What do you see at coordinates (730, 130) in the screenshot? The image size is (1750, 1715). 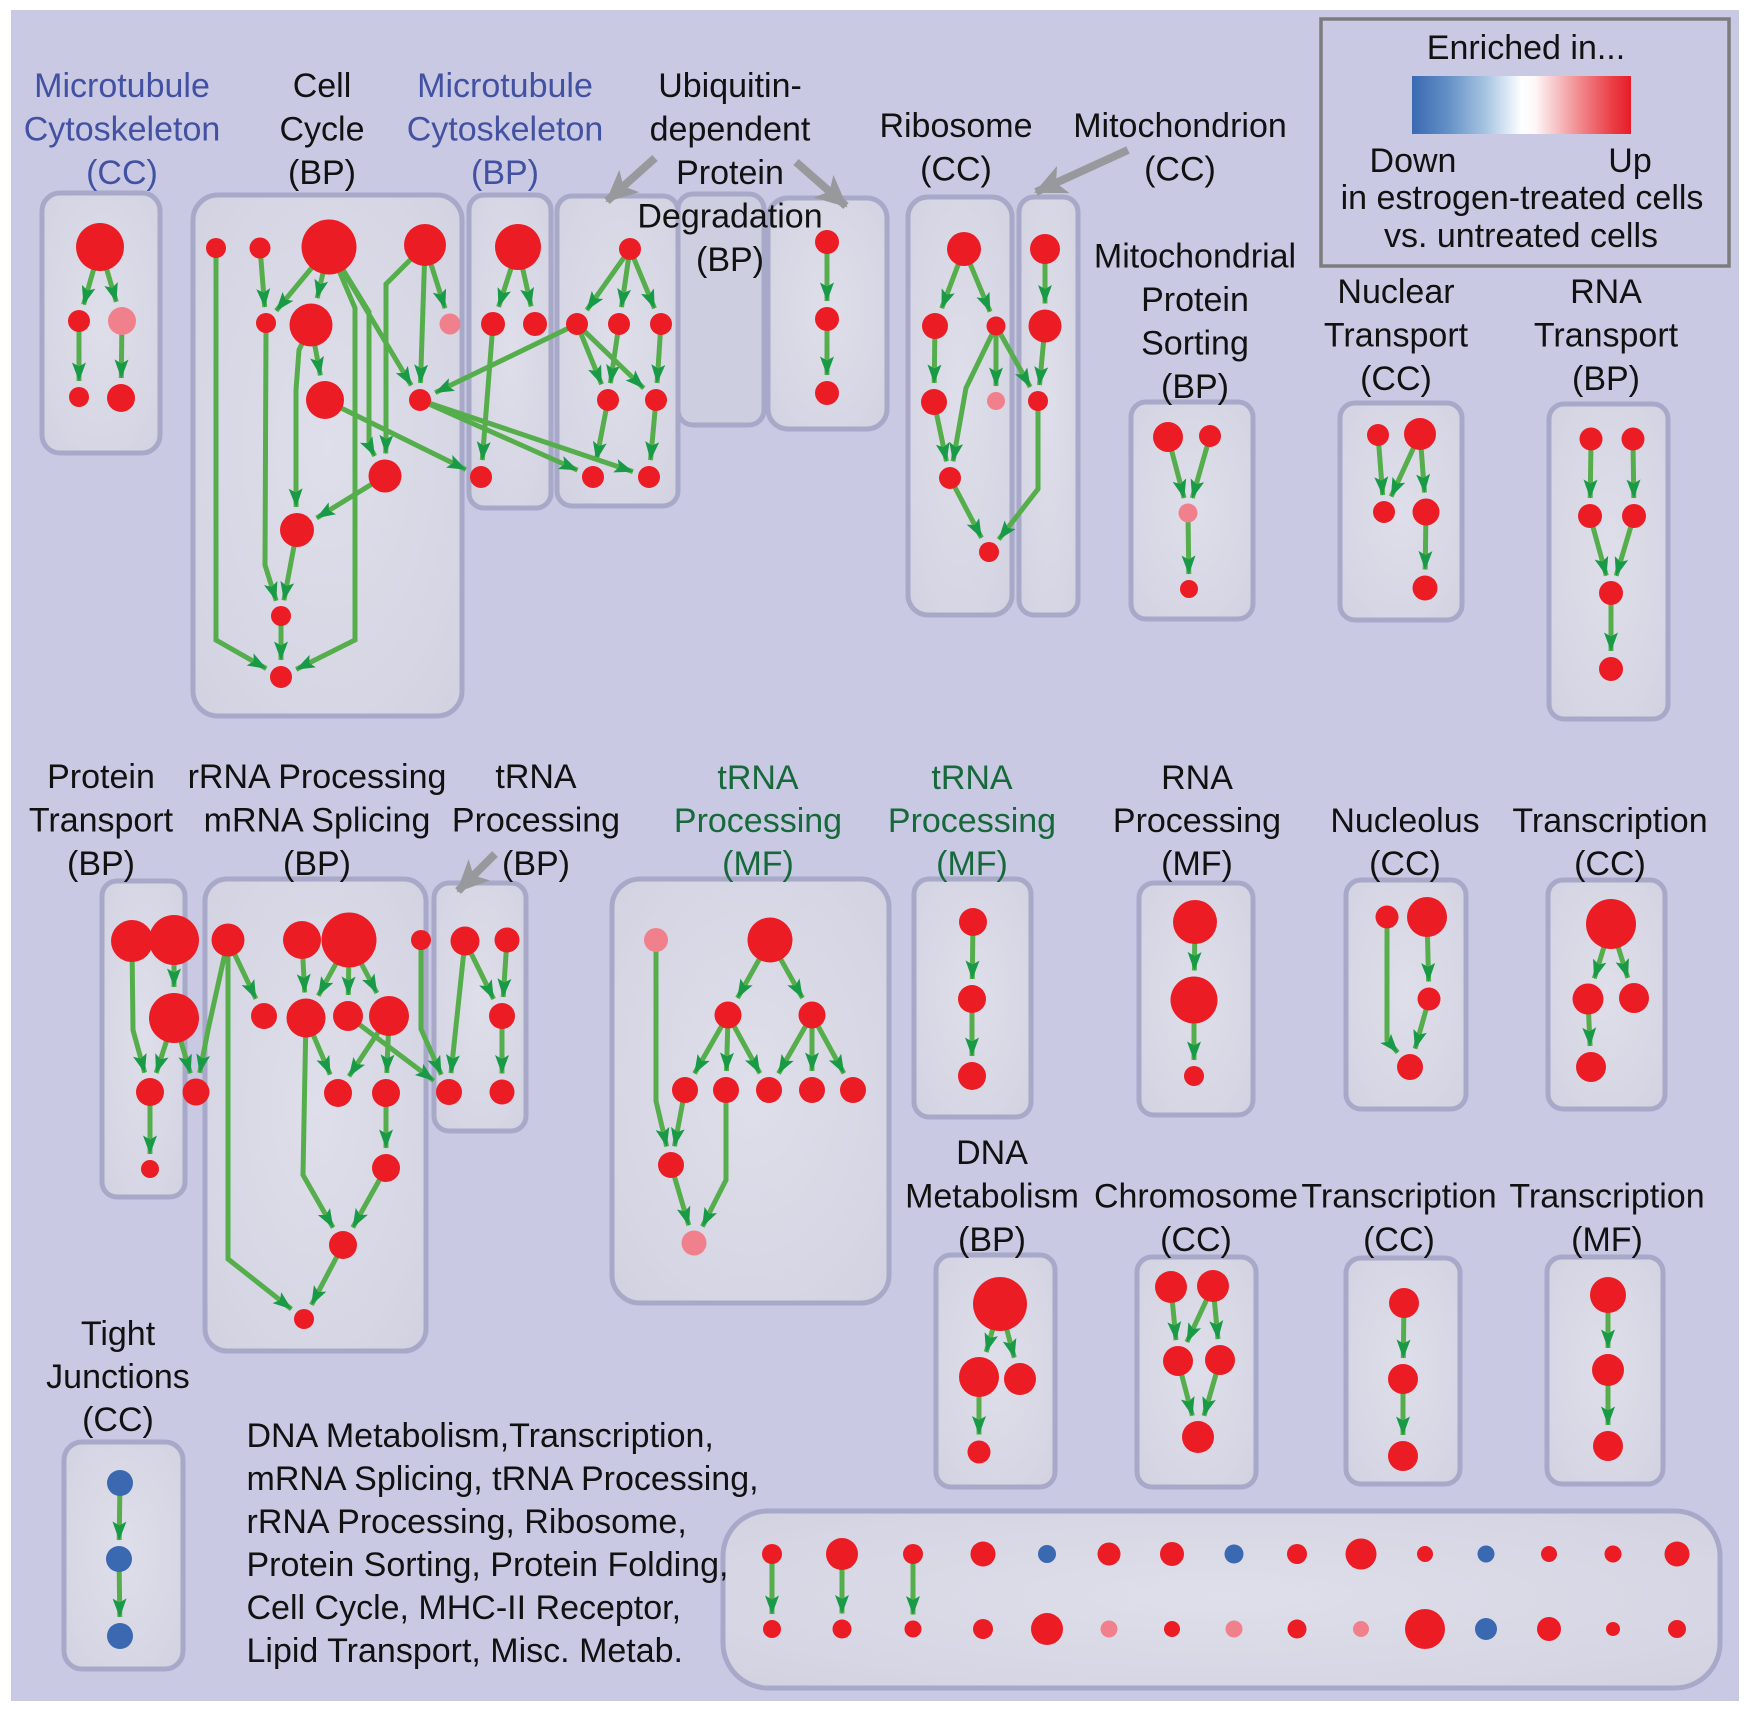 I see `svg-text: dependent` at bounding box center [730, 130].